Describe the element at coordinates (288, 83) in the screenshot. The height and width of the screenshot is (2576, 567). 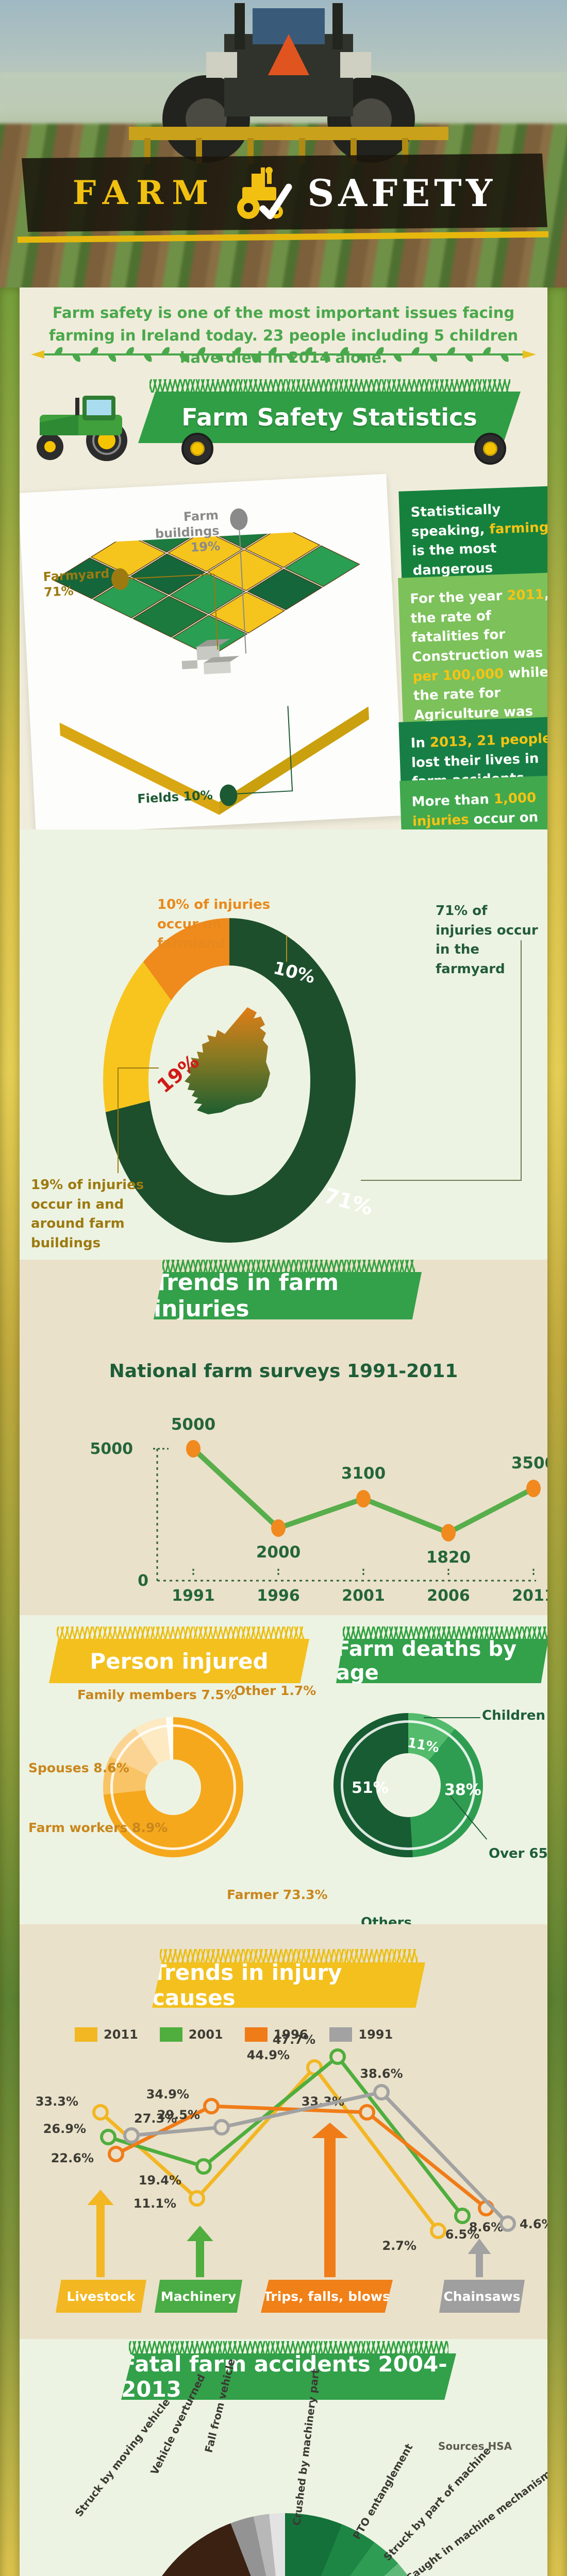
I see `tractor-photo-illustration` at that location.